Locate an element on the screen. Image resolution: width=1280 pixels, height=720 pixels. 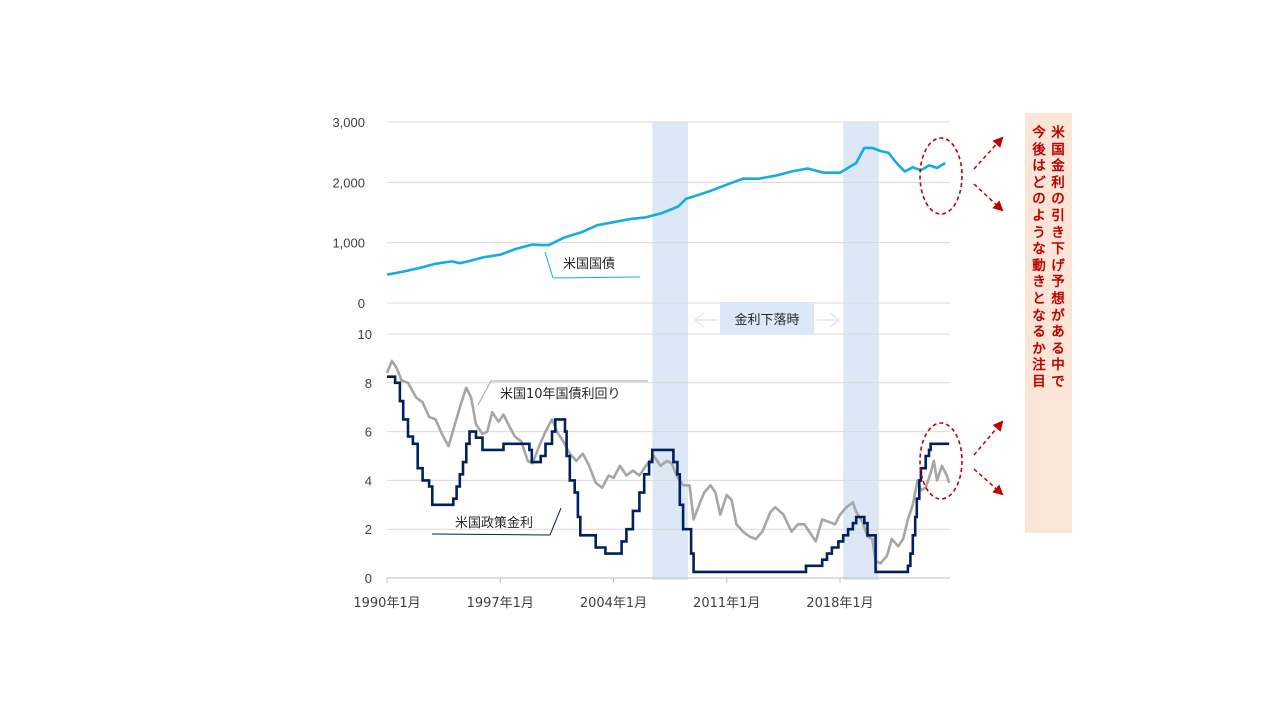
outlook-note-line-1: 米国金利の引き下げ予想がある中で is located at coordinates (1058, 257).